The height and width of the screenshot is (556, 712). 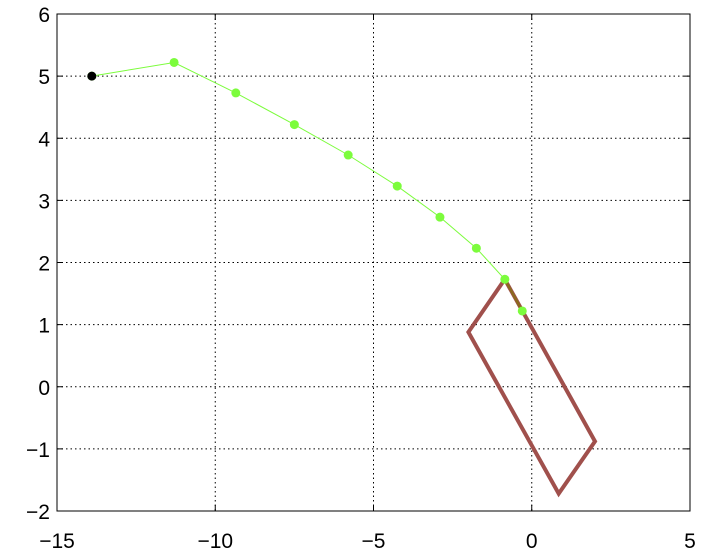 What do you see at coordinates (532, 541) in the screenshot?
I see `x-tick-label: 0` at bounding box center [532, 541].